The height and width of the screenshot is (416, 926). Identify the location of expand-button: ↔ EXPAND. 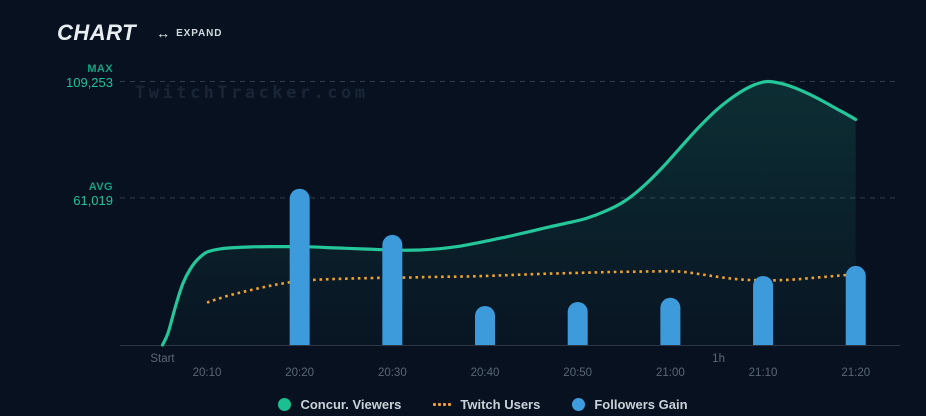
(189, 33).